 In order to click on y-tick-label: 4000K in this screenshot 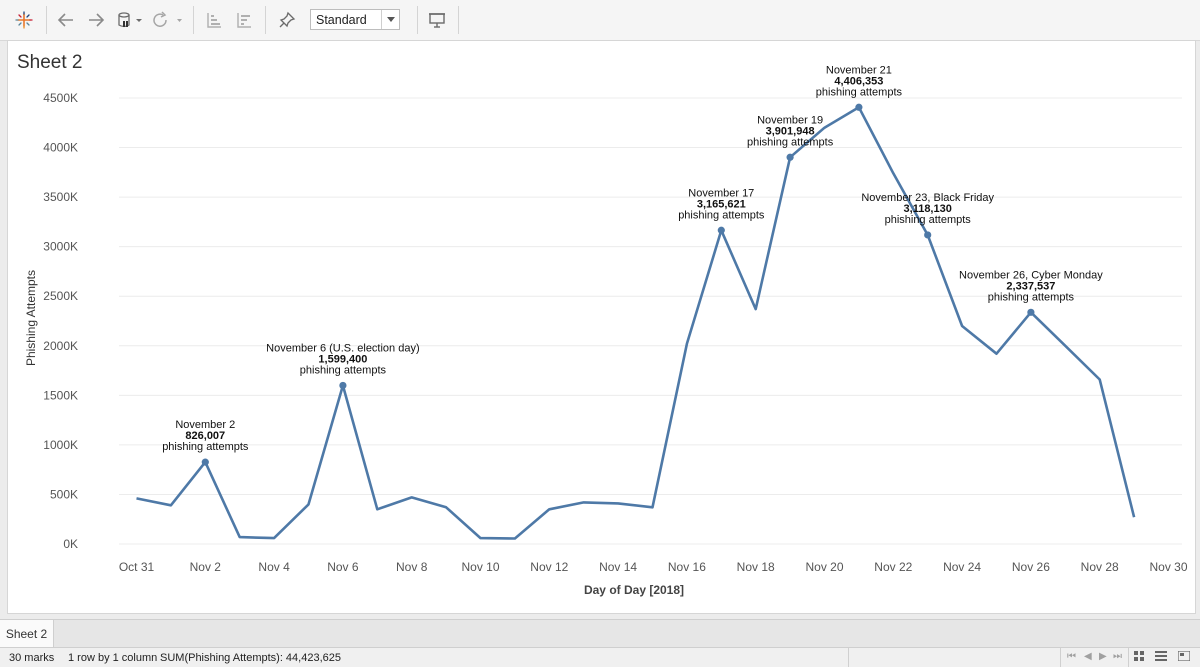, I will do `click(60, 148)`.